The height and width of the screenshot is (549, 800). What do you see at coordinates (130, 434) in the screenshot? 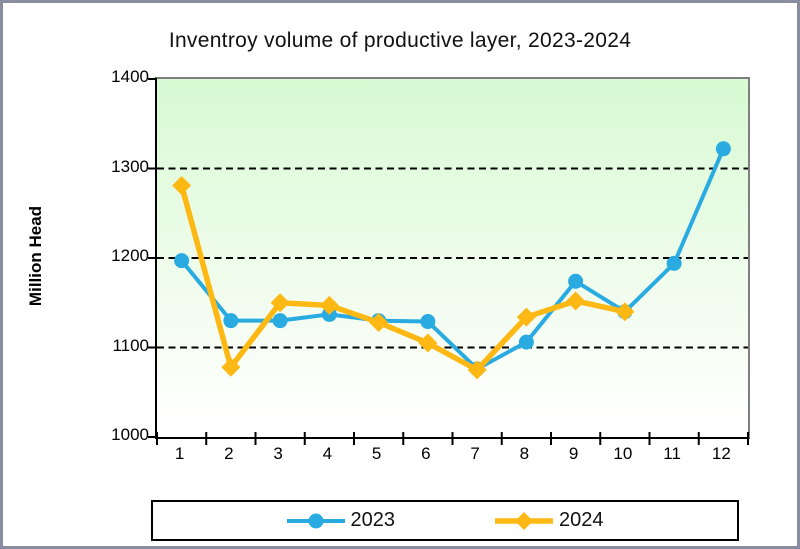
I see `y-tick-label-1000: 1000` at bounding box center [130, 434].